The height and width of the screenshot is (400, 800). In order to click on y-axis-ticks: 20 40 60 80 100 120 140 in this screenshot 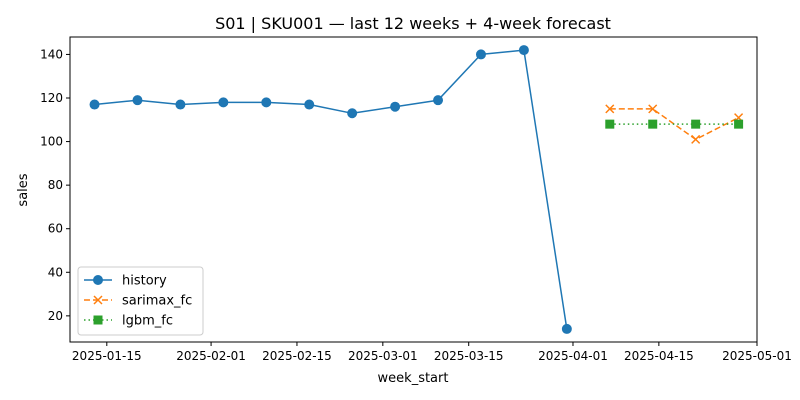, I will do `click(55, 185)`.